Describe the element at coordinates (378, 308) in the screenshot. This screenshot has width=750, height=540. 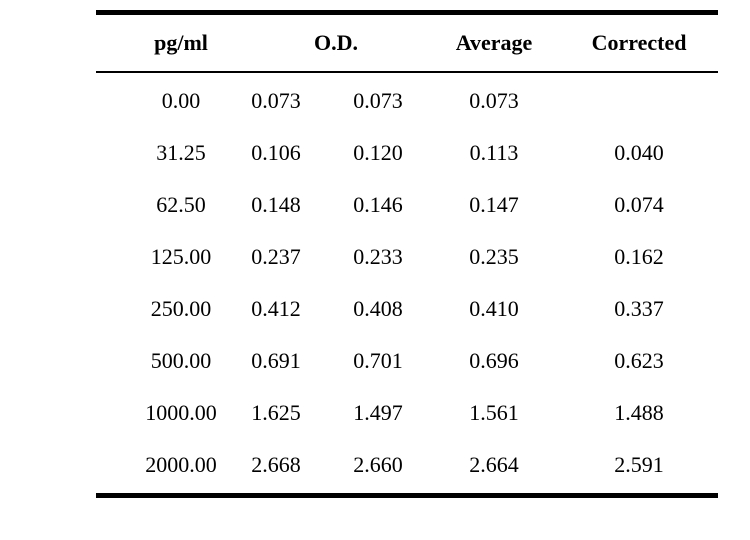
I see `cell-od-2: 0.408` at that location.